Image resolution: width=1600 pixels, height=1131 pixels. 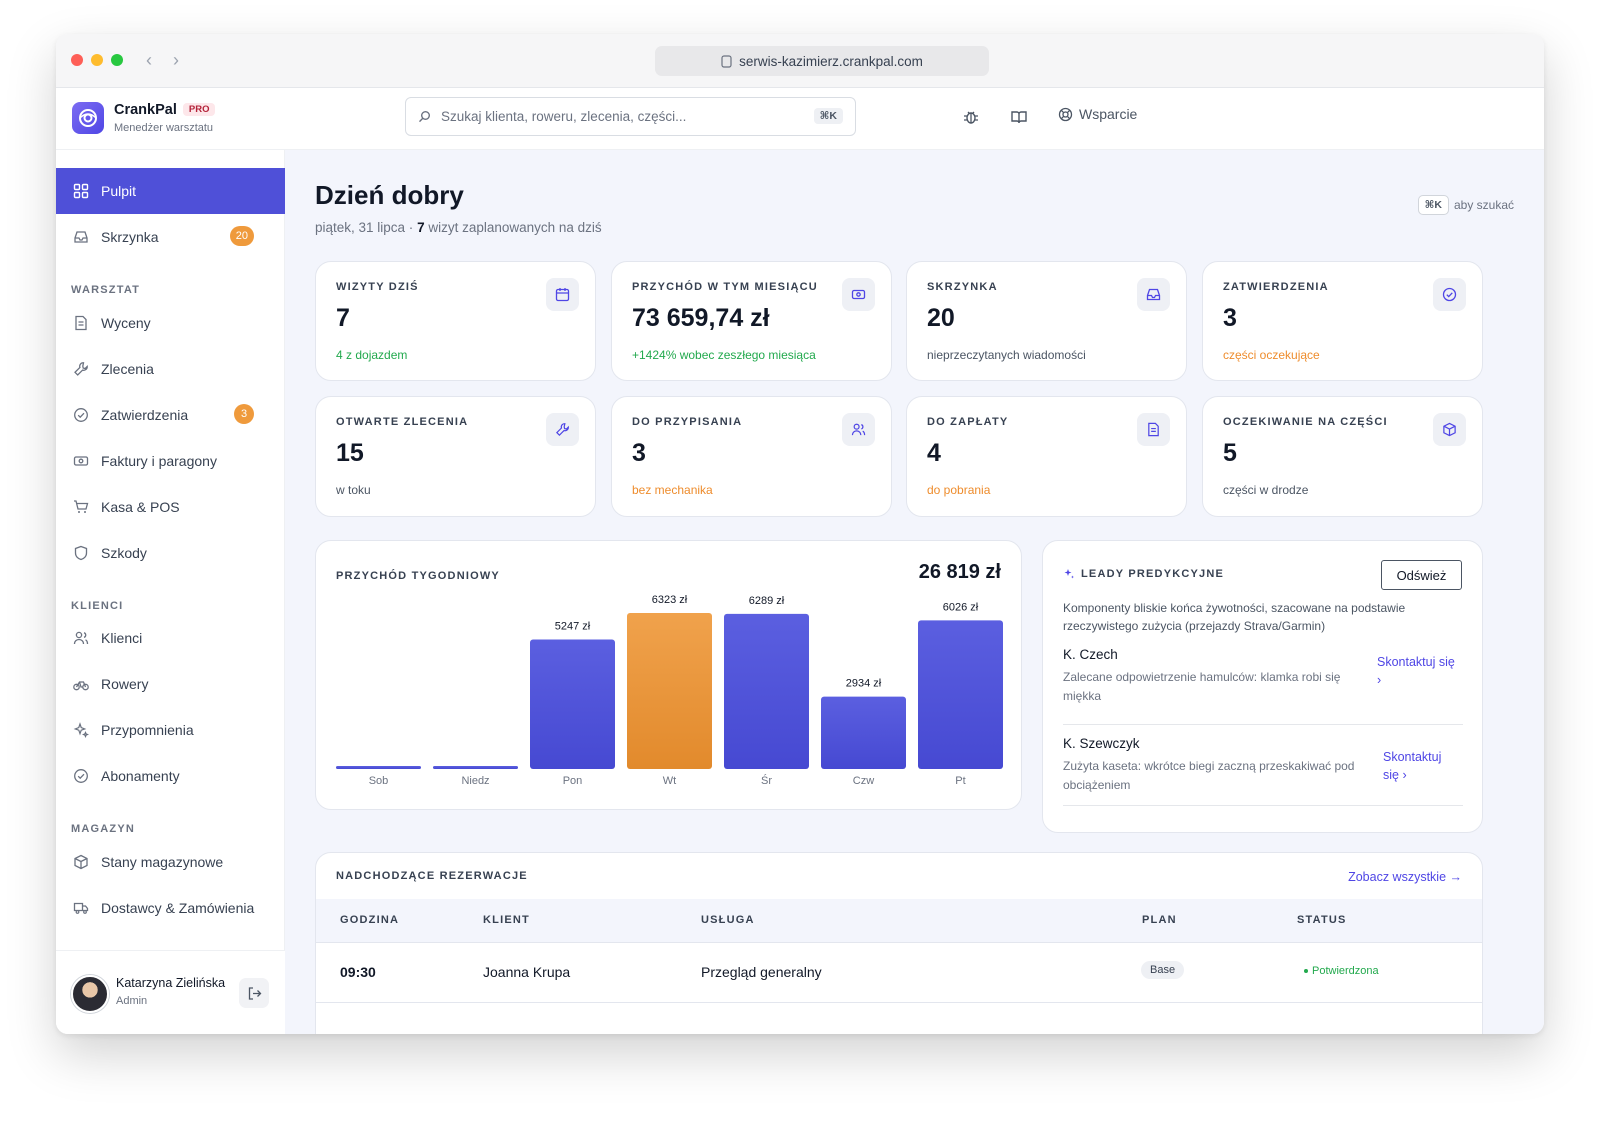 What do you see at coordinates (244, 414) in the screenshot?
I see `approvals-count-badge: 3` at bounding box center [244, 414].